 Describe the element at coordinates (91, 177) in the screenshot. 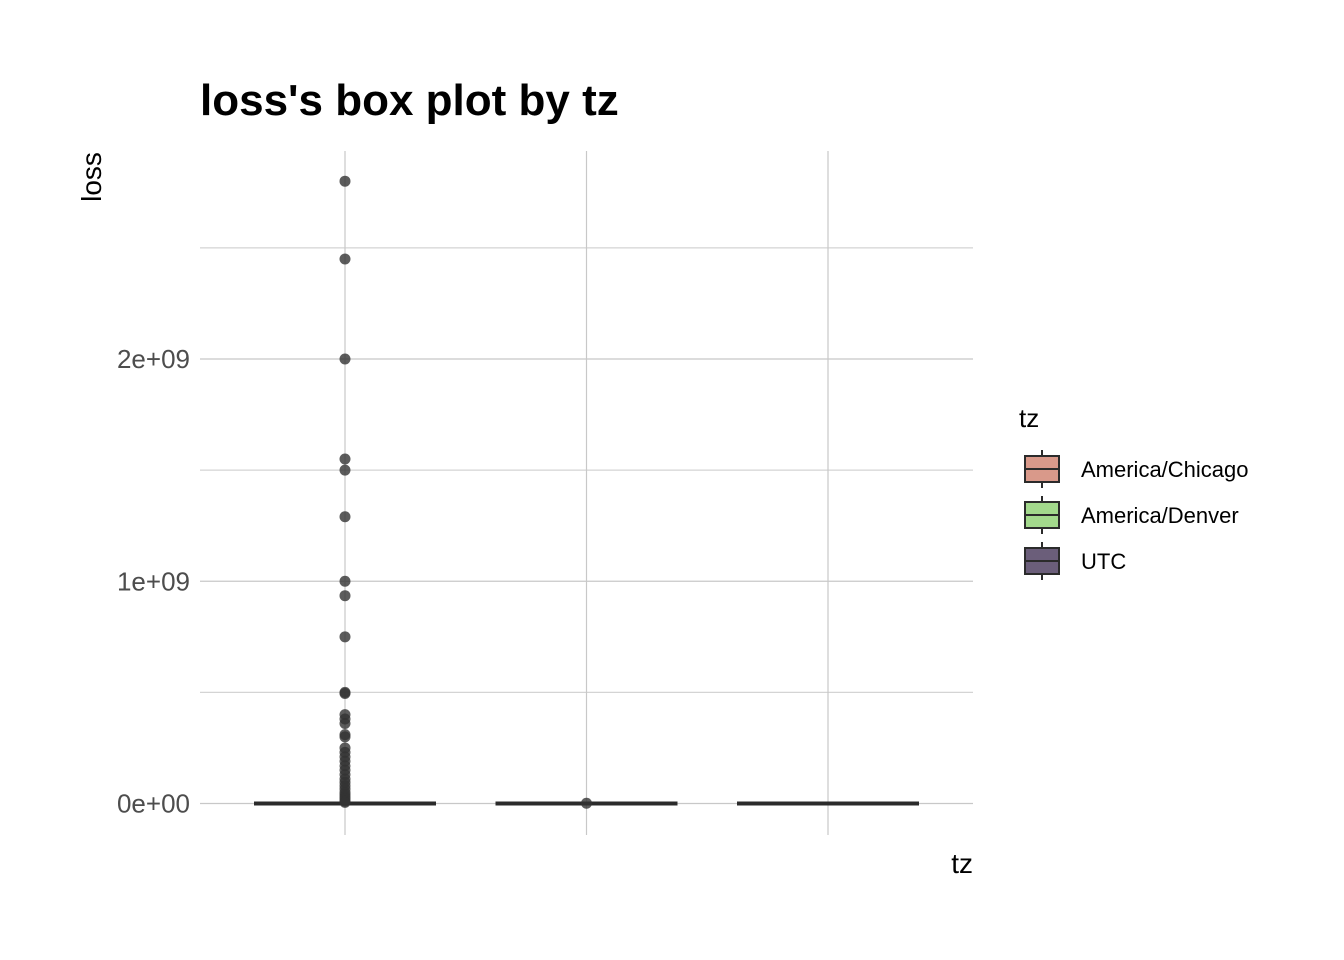

I see `y-axis-title: loss` at that location.